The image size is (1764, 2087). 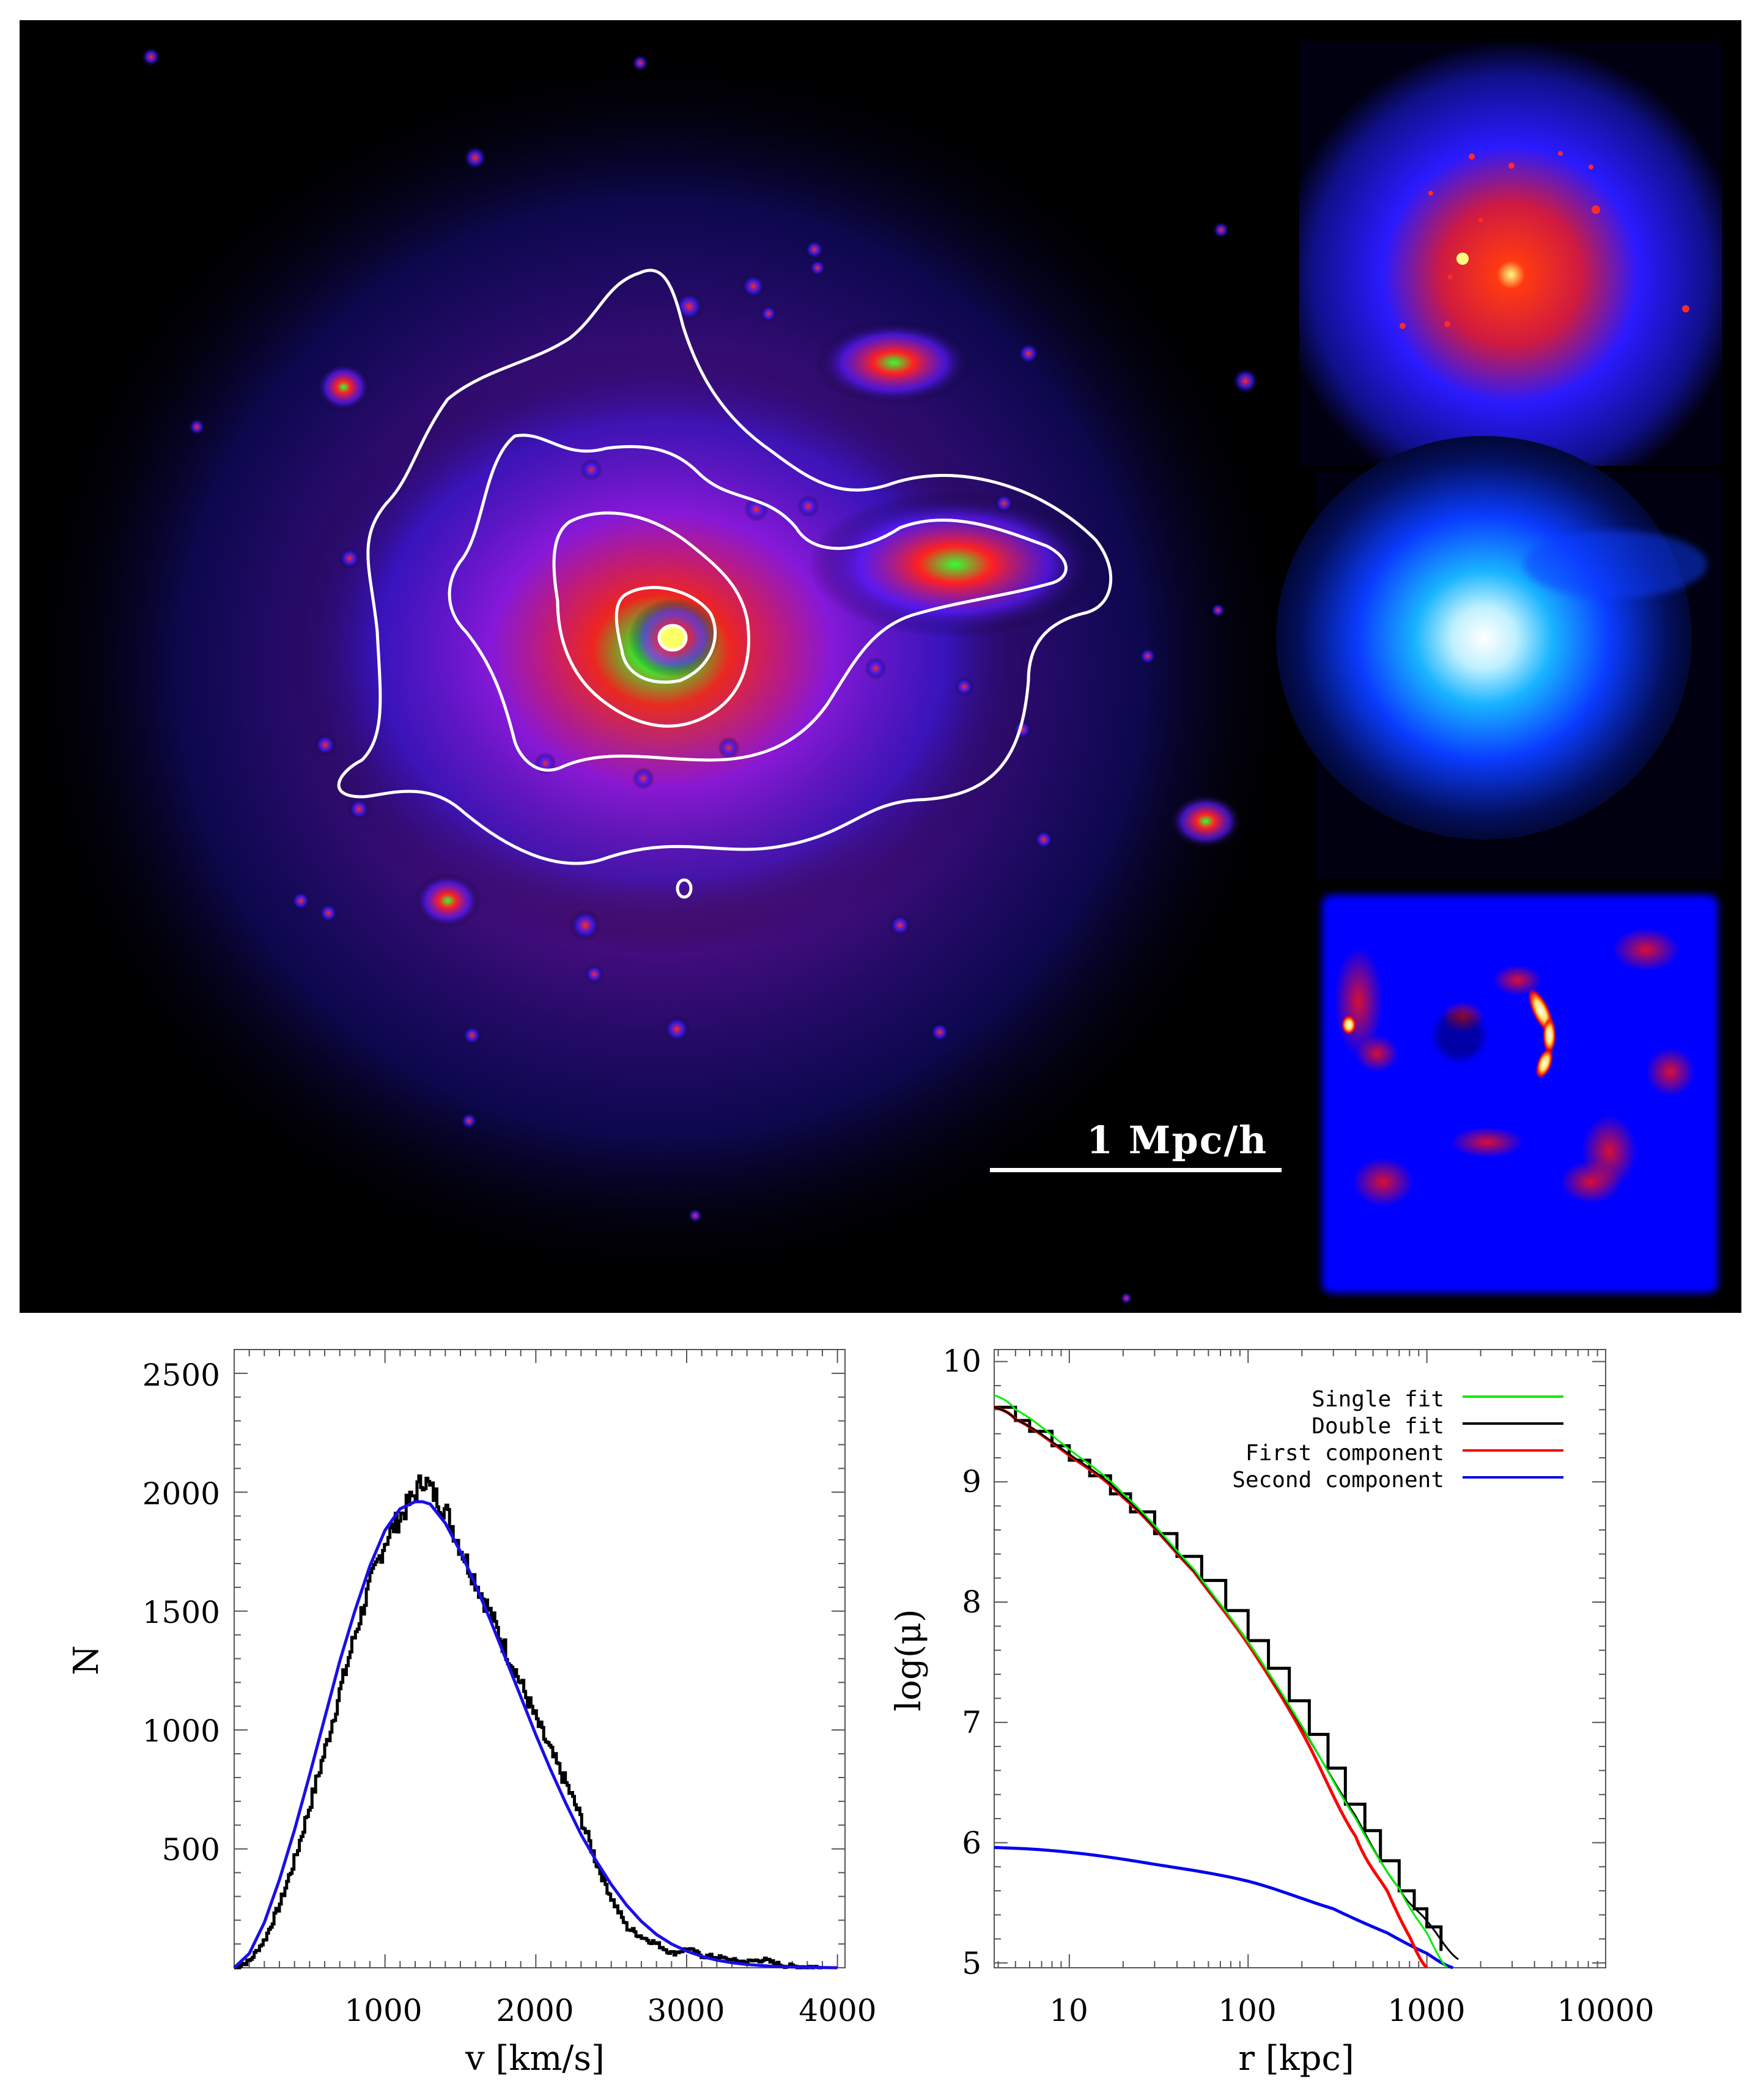 I want to click on right-plot-ticks, so click(x=1300, y=1659).